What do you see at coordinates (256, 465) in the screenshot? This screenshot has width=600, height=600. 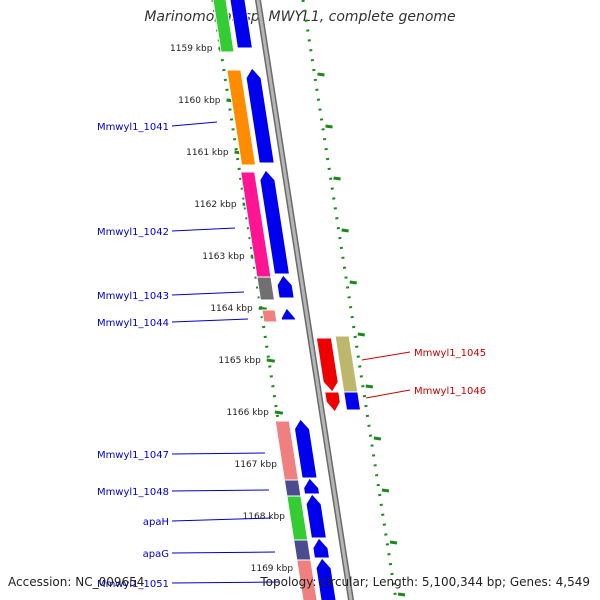 I see `tick-label: 1167 kbp` at bounding box center [256, 465].